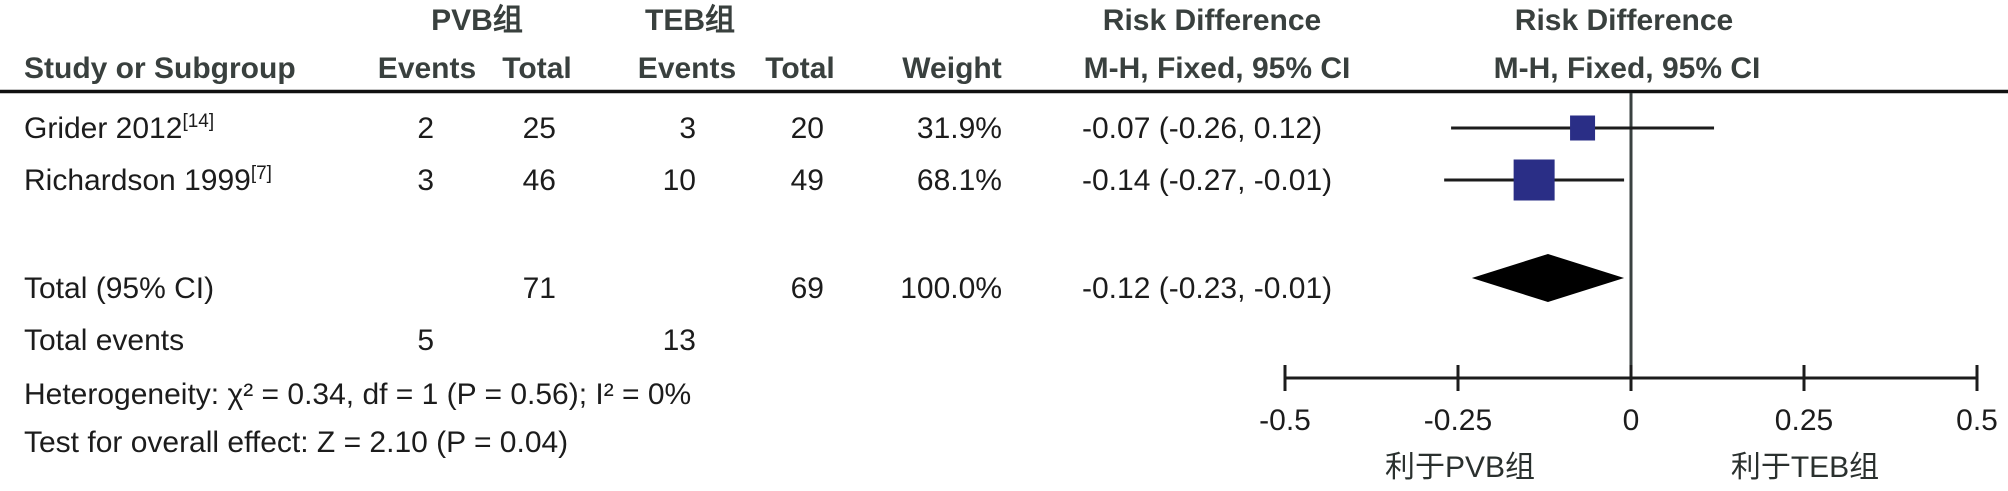 The image size is (2008, 491). What do you see at coordinates (425, 180) in the screenshot?
I see `pvb-events-value: 3` at bounding box center [425, 180].